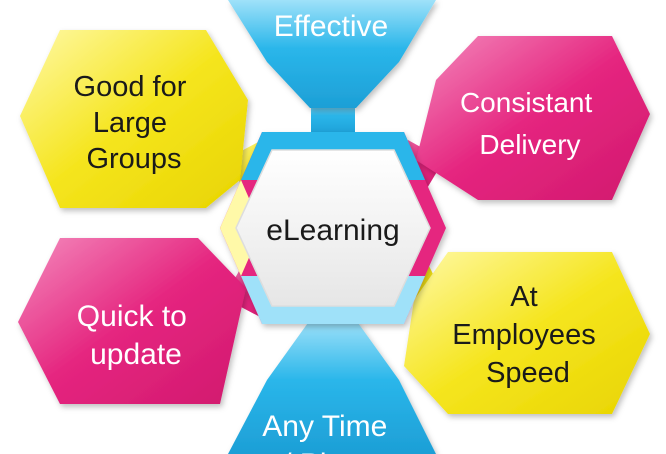 Image resolution: width=666 pixels, height=454 pixels. I want to click on connector-top, so click(333, 117).